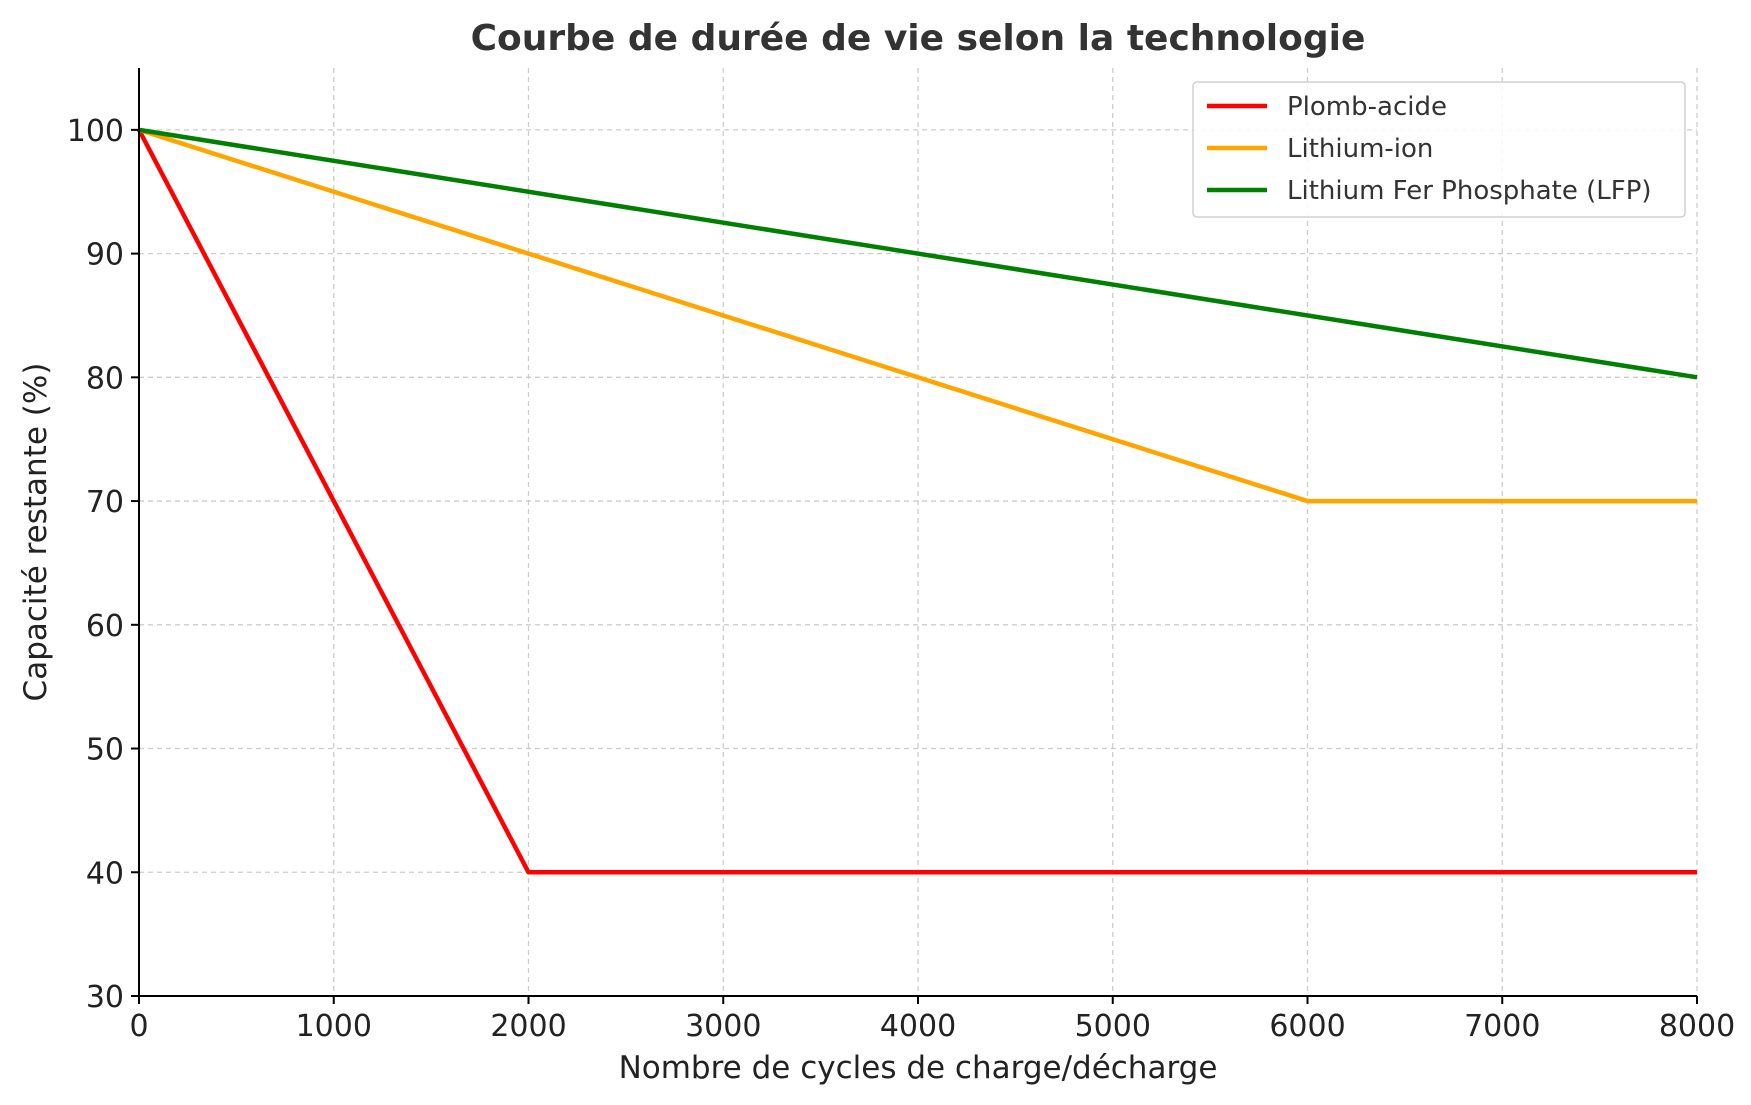 The height and width of the screenshot is (1105, 1751). I want to click on x-tick-label: 1000, so click(334, 1026).